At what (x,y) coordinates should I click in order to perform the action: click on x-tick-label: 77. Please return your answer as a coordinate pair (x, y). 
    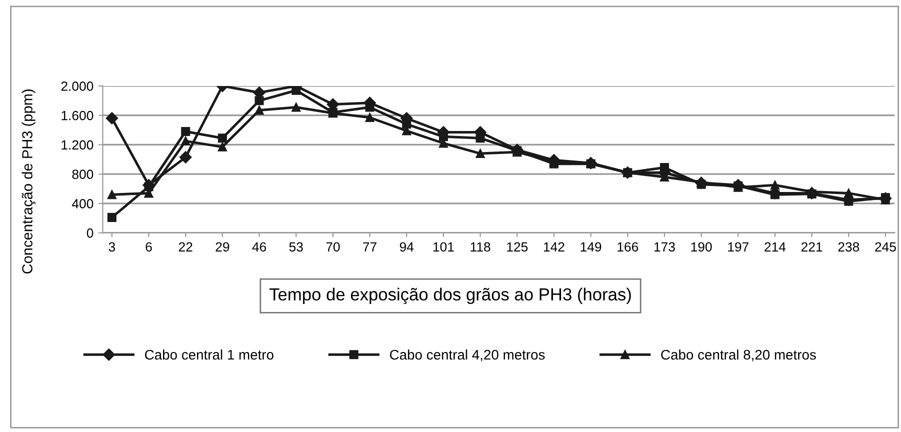
    Looking at the image, I should click on (369, 247).